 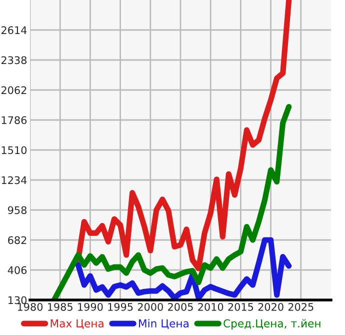 What do you see at coordinates (180, 306) in the screenshot?
I see `x-tick-label: 2005` at bounding box center [180, 306].